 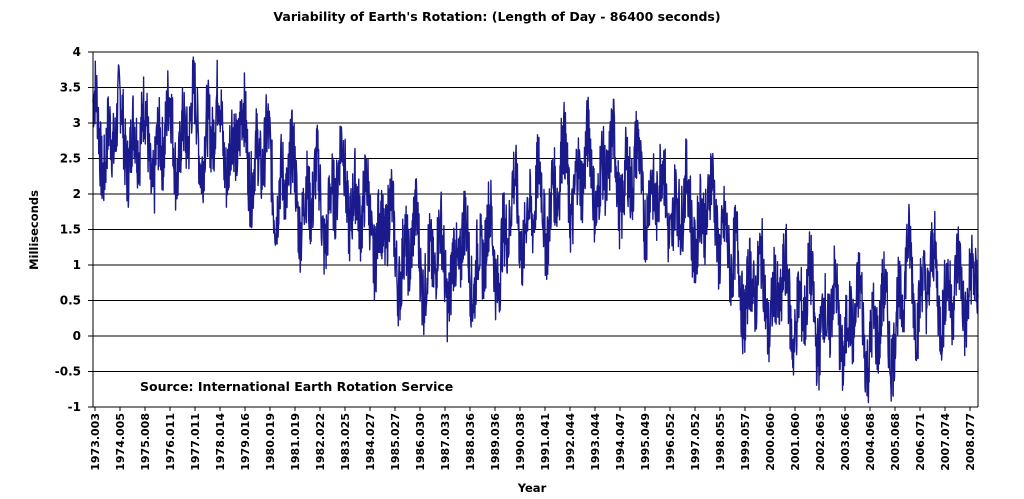 I want to click on y-tick-label: 1.5, so click(x=70, y=230).